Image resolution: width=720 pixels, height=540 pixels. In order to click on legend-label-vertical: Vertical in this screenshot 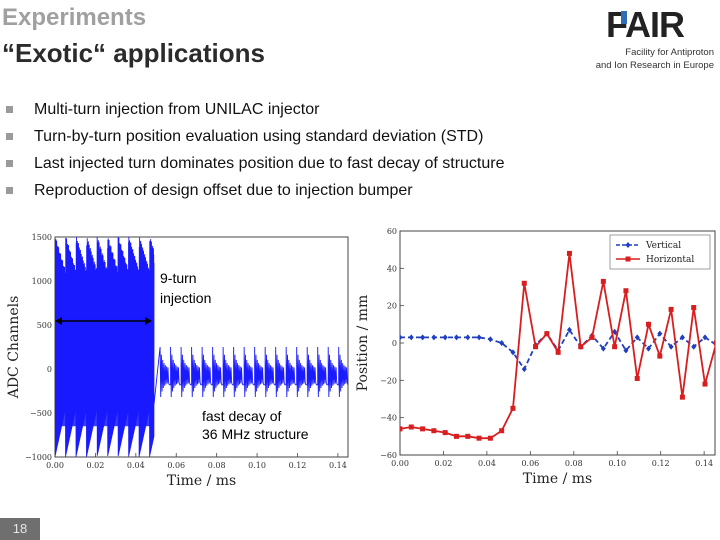, I will do `click(663, 246)`.